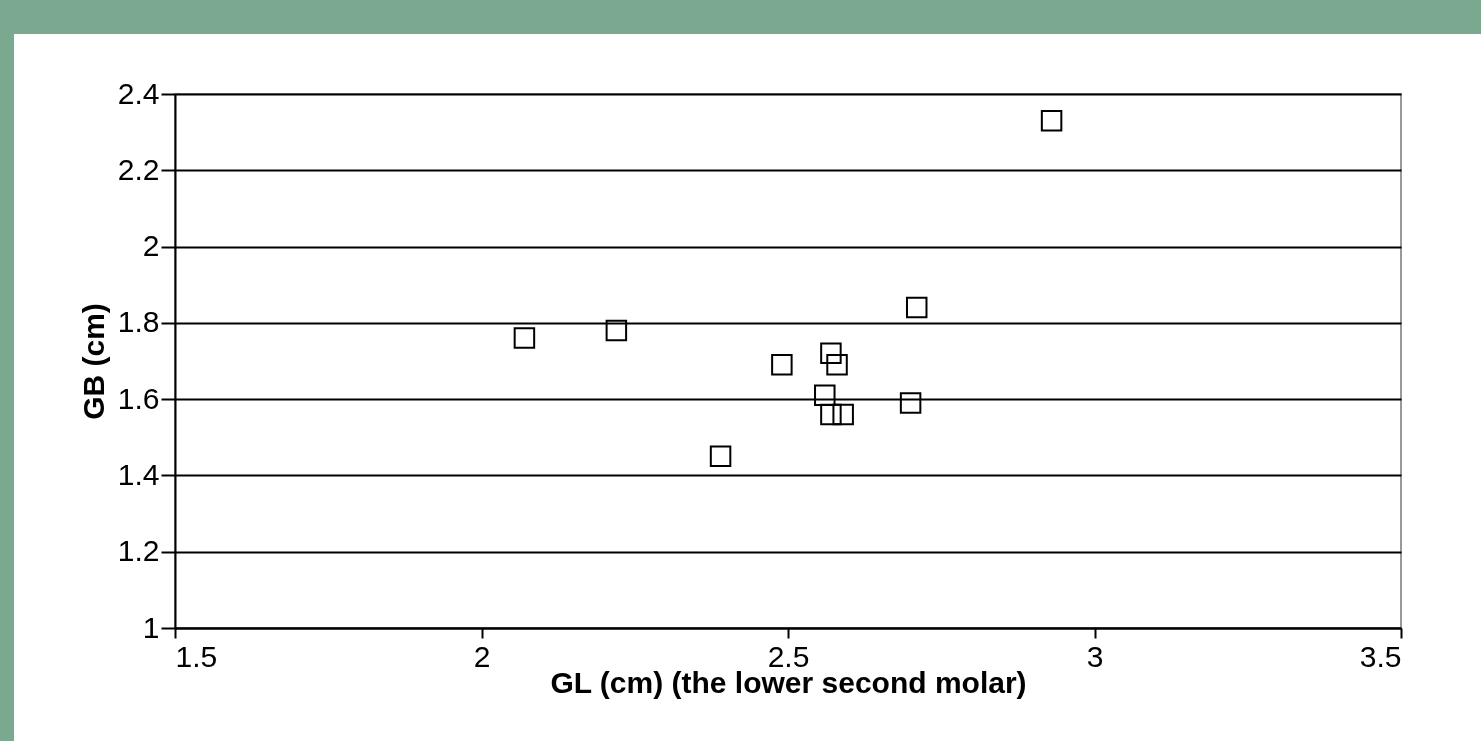 The height and width of the screenshot is (741, 1481). Describe the element at coordinates (138, 474) in the screenshot. I see `y-tick-label: 1.4` at that location.